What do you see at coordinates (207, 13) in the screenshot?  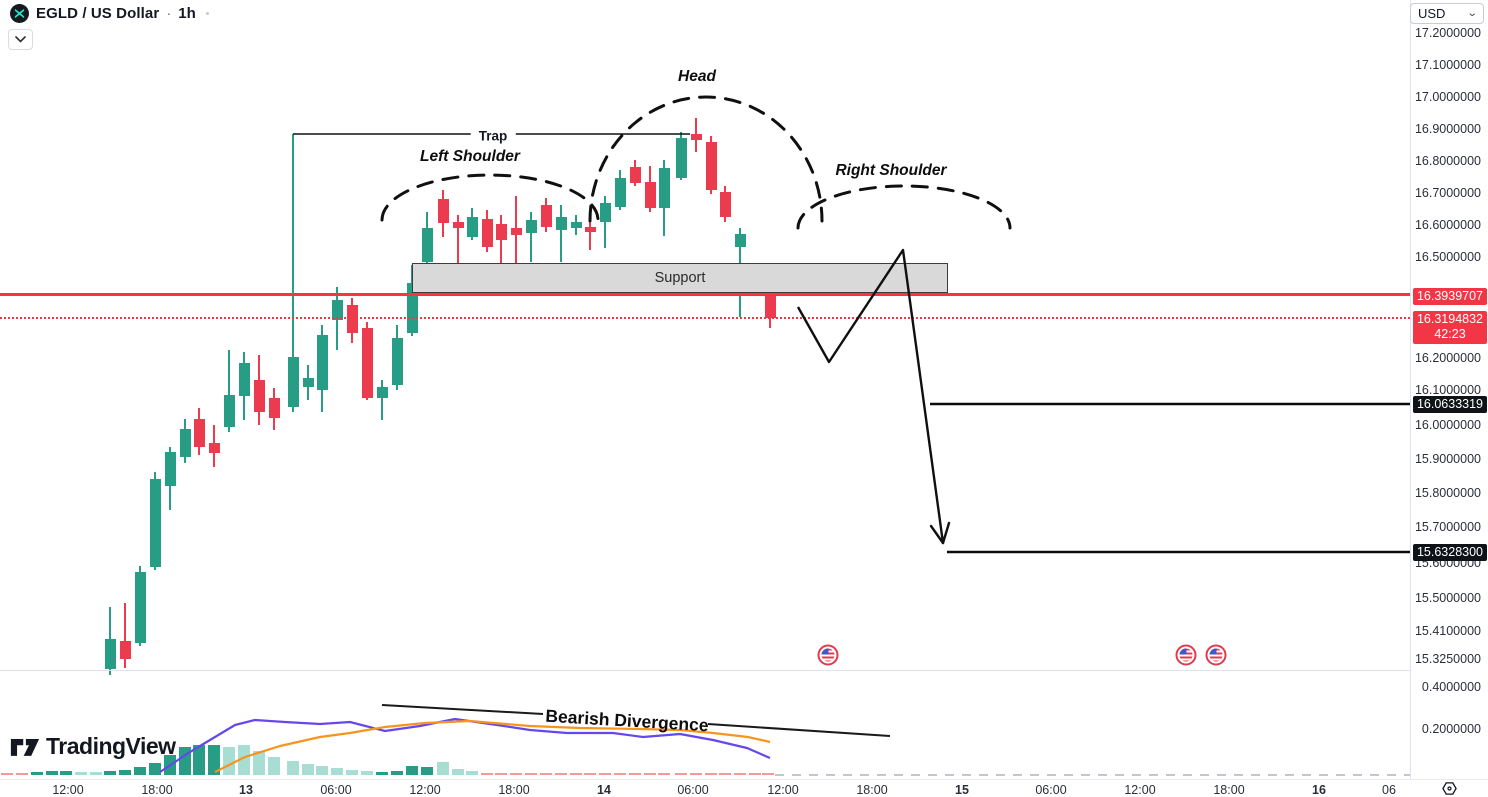 I see `more-dot-icon` at bounding box center [207, 13].